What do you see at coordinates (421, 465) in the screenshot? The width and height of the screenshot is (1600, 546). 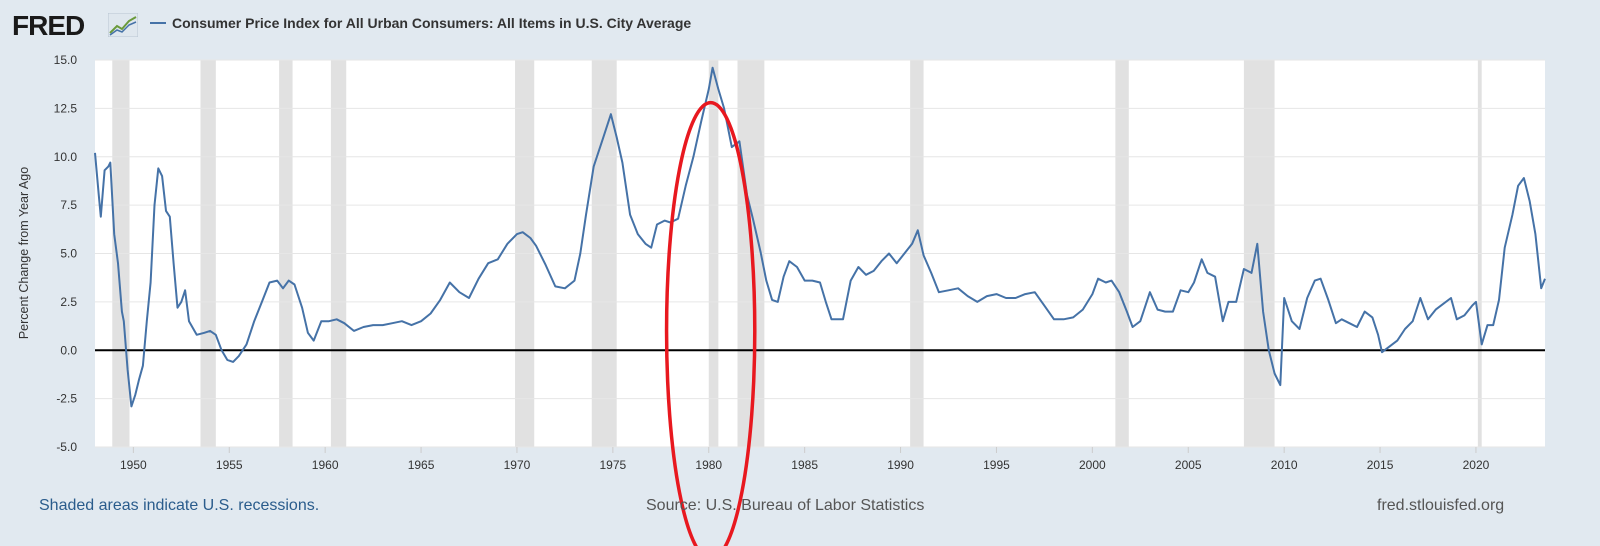 I see `x-tick-label: 1965` at bounding box center [421, 465].